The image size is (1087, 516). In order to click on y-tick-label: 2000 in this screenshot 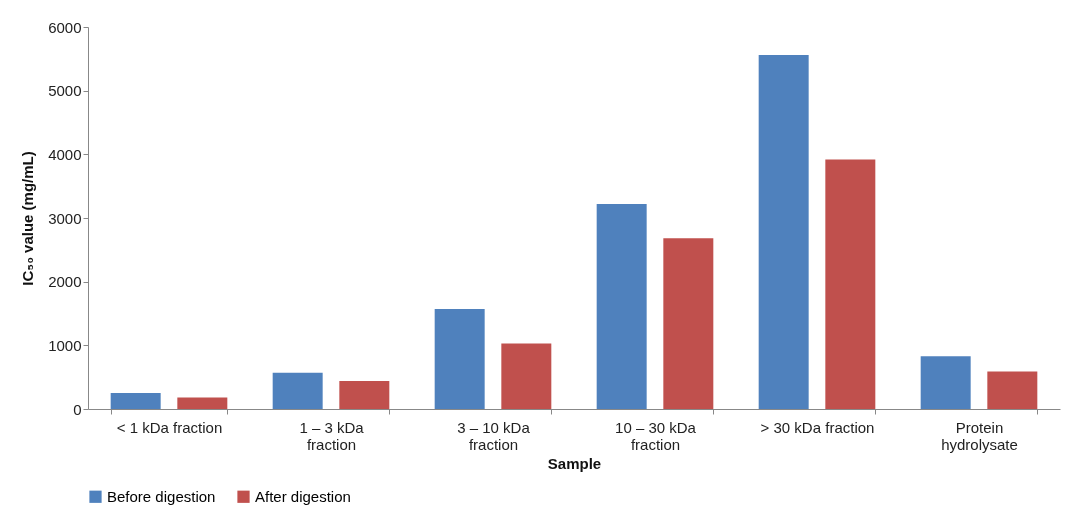, I will do `click(65, 282)`.